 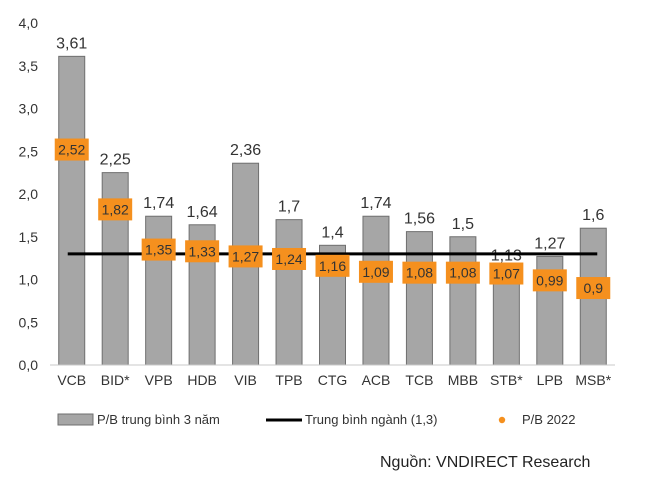 I want to click on pb-2022-value-label: 1,16, so click(x=332, y=266).